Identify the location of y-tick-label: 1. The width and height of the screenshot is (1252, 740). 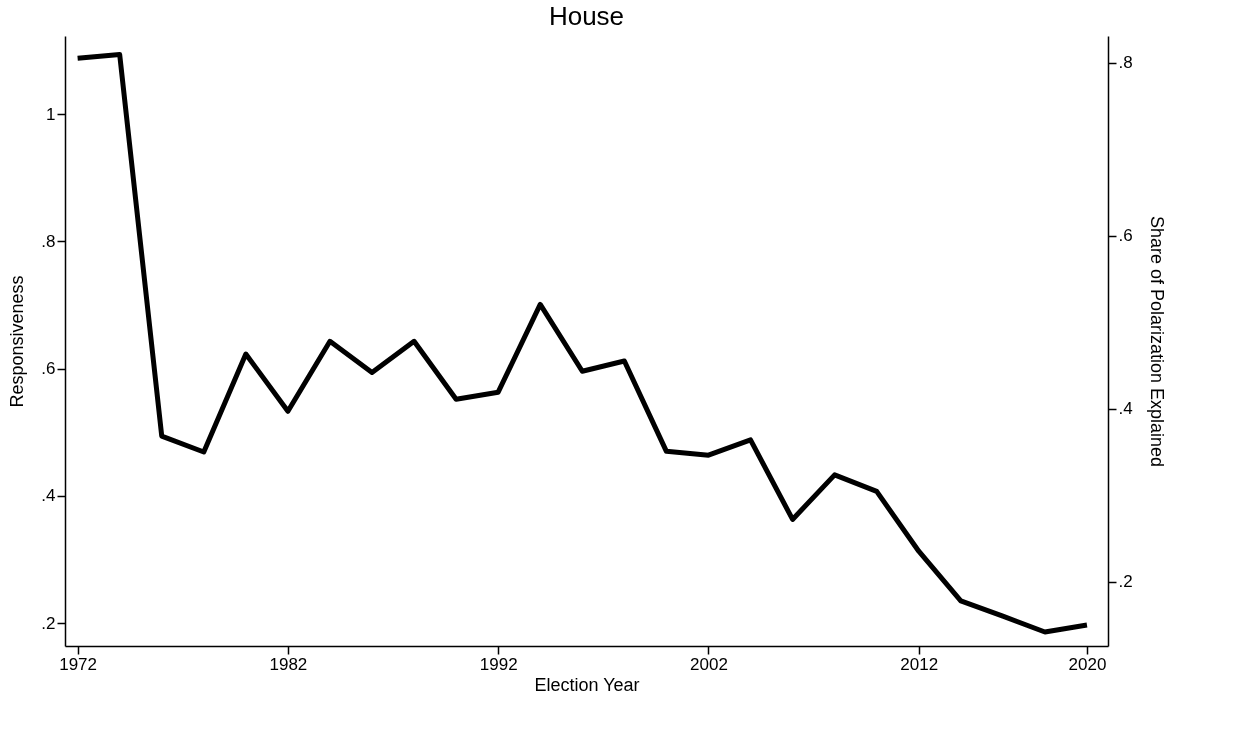
(51, 114).